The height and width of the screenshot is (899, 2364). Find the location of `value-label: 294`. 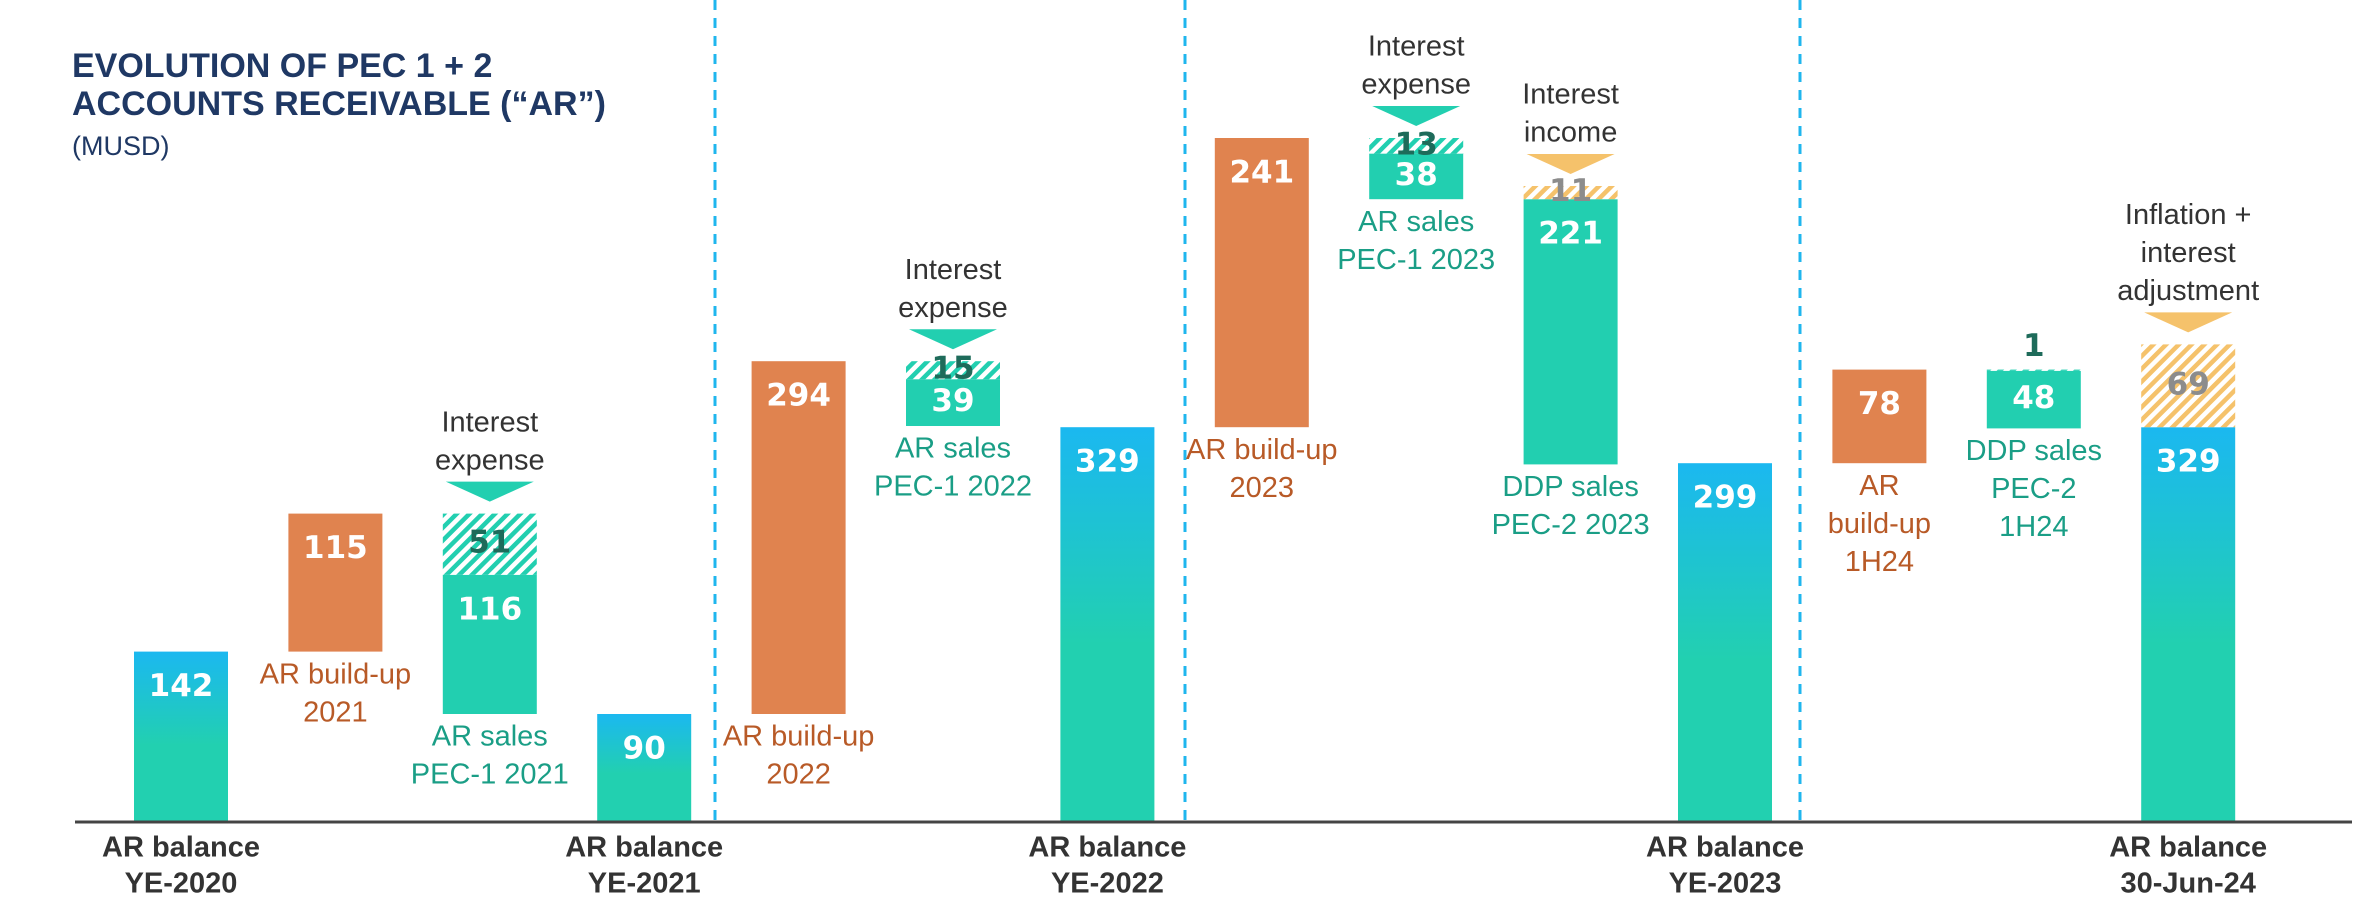

value-label: 294 is located at coordinates (798, 396).